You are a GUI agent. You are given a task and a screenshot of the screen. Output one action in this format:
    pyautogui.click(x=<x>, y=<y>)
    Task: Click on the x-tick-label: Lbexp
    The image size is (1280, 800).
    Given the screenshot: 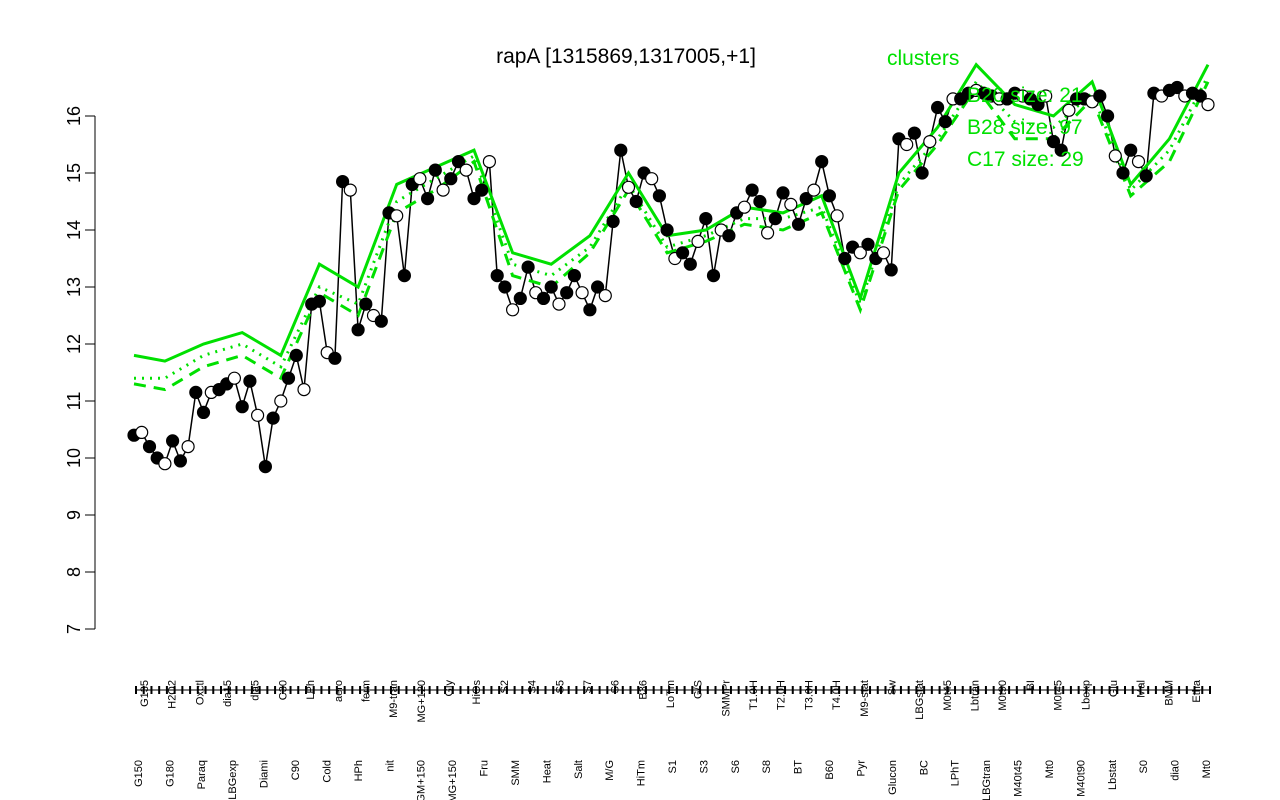 What is the action you would take?
    pyautogui.click(x=1086, y=695)
    